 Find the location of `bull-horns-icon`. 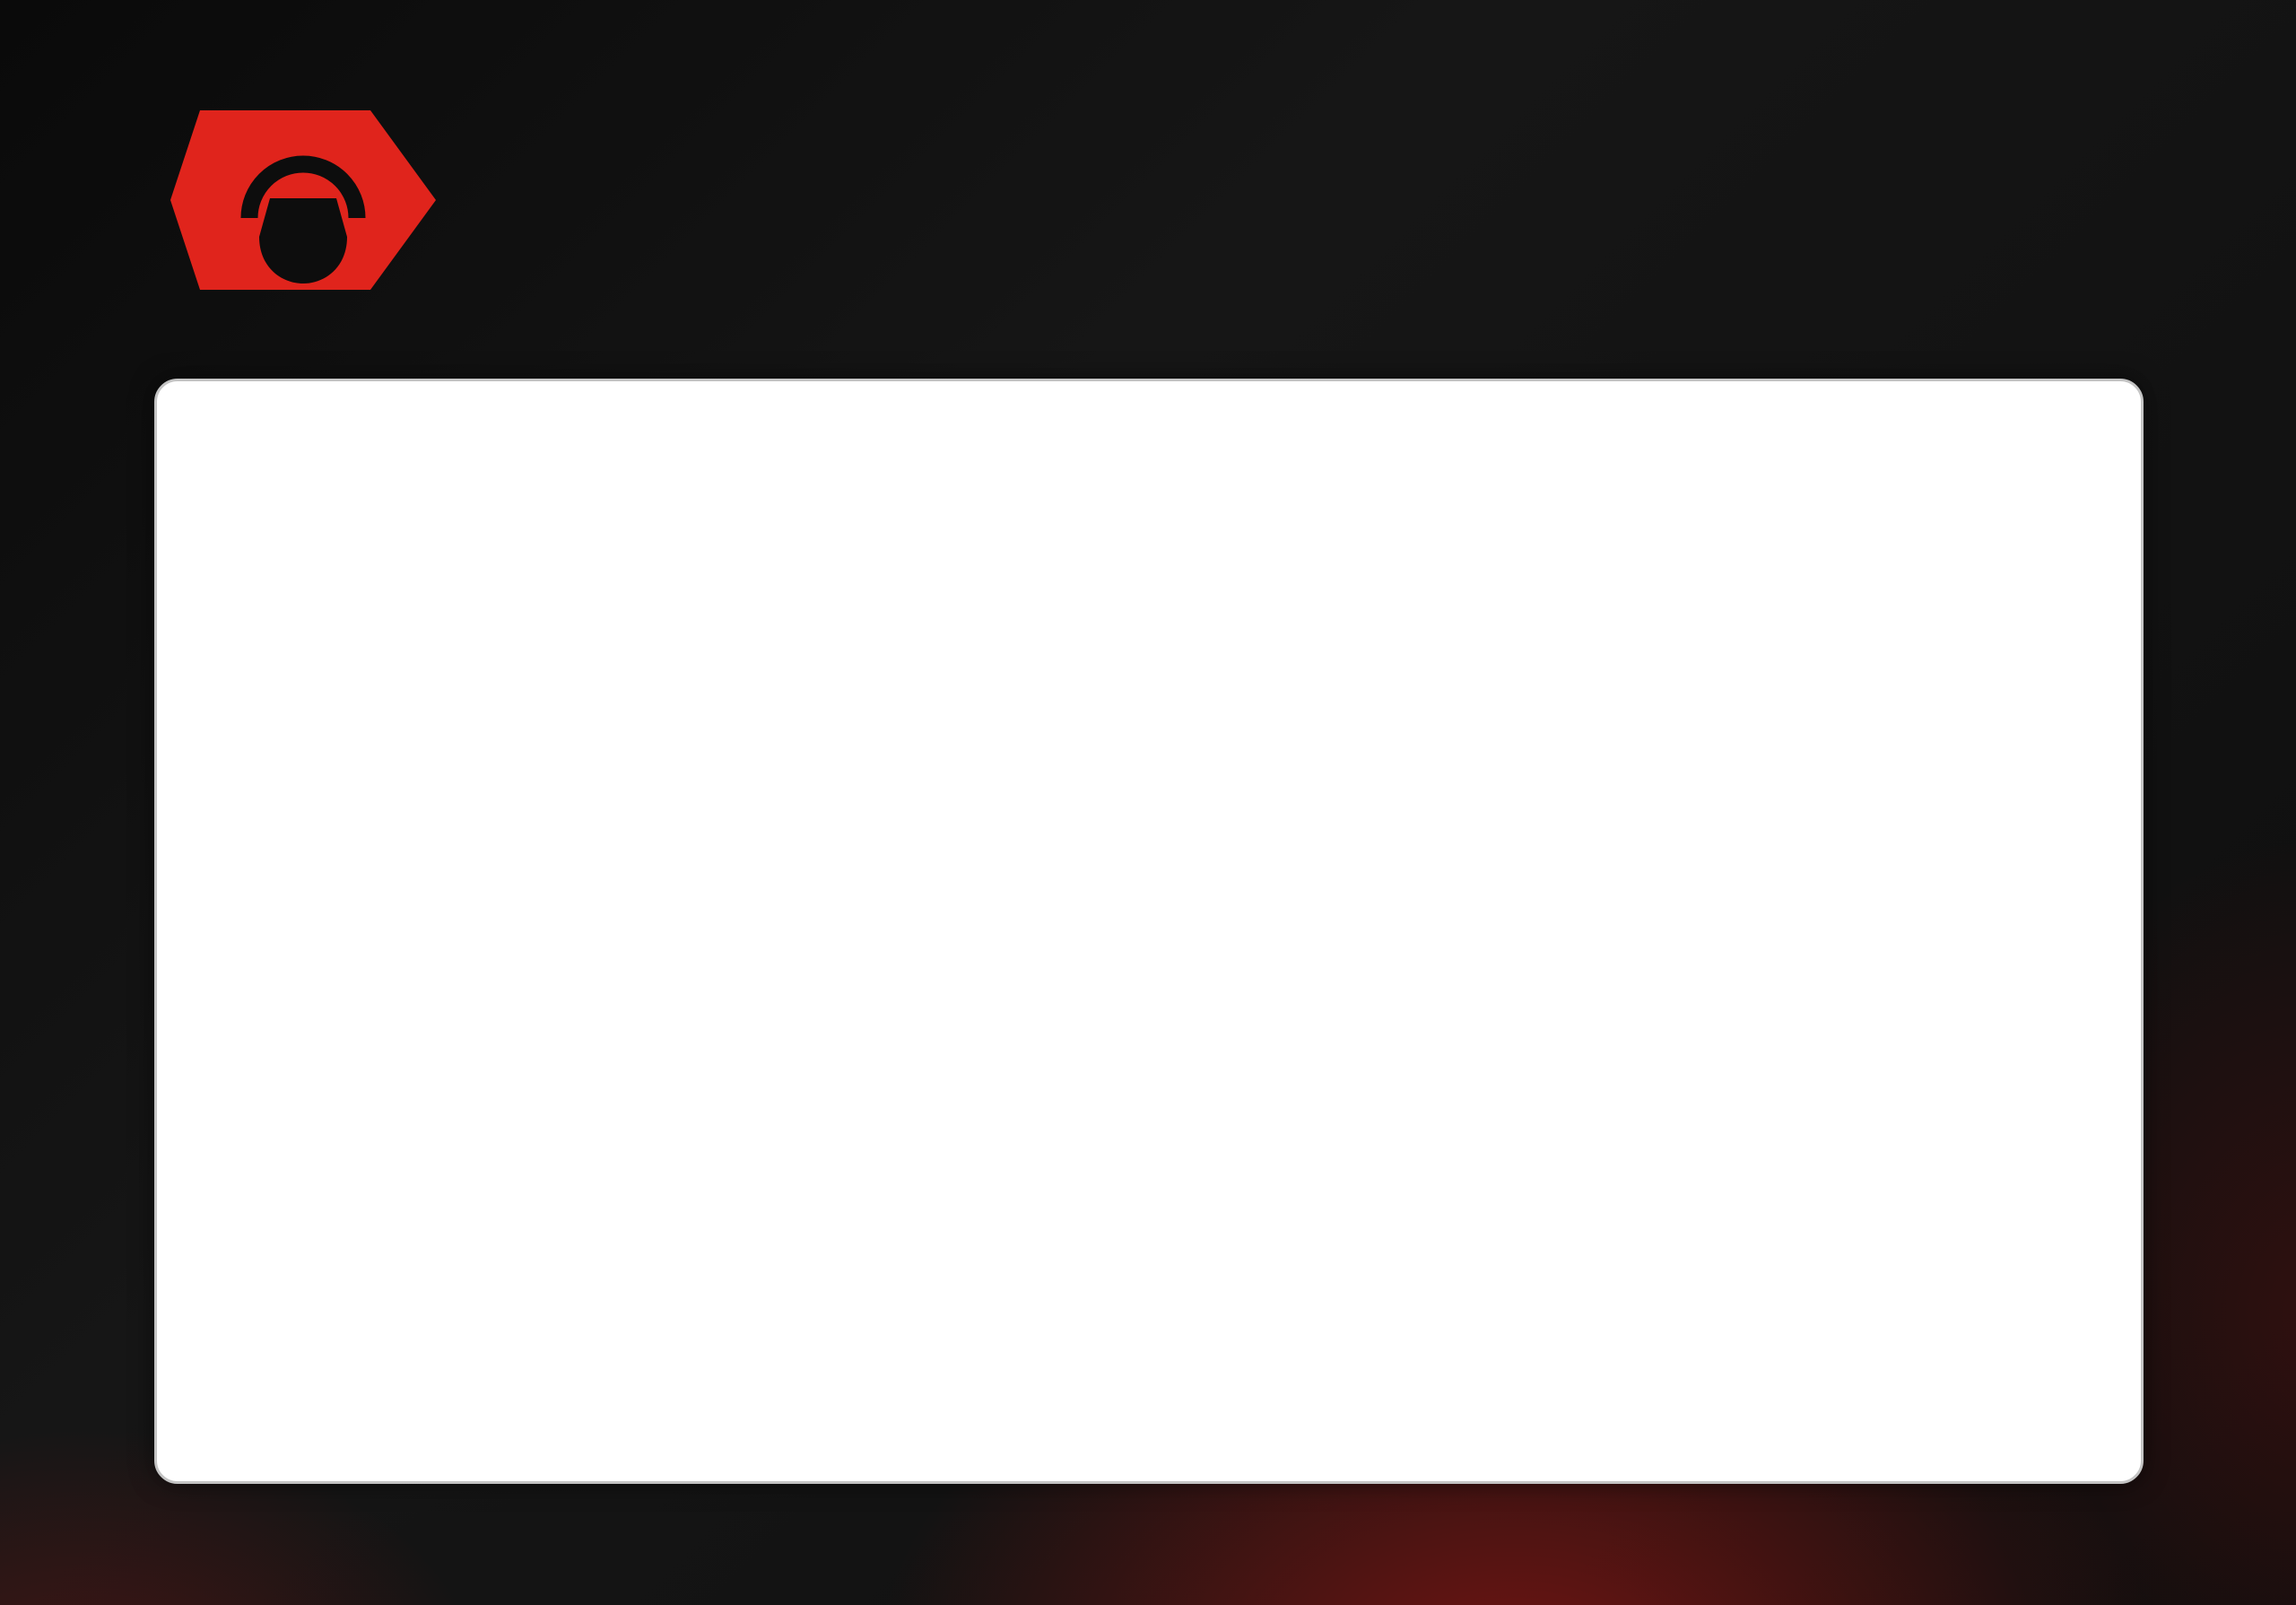

bull-horns-icon is located at coordinates (303, 187).